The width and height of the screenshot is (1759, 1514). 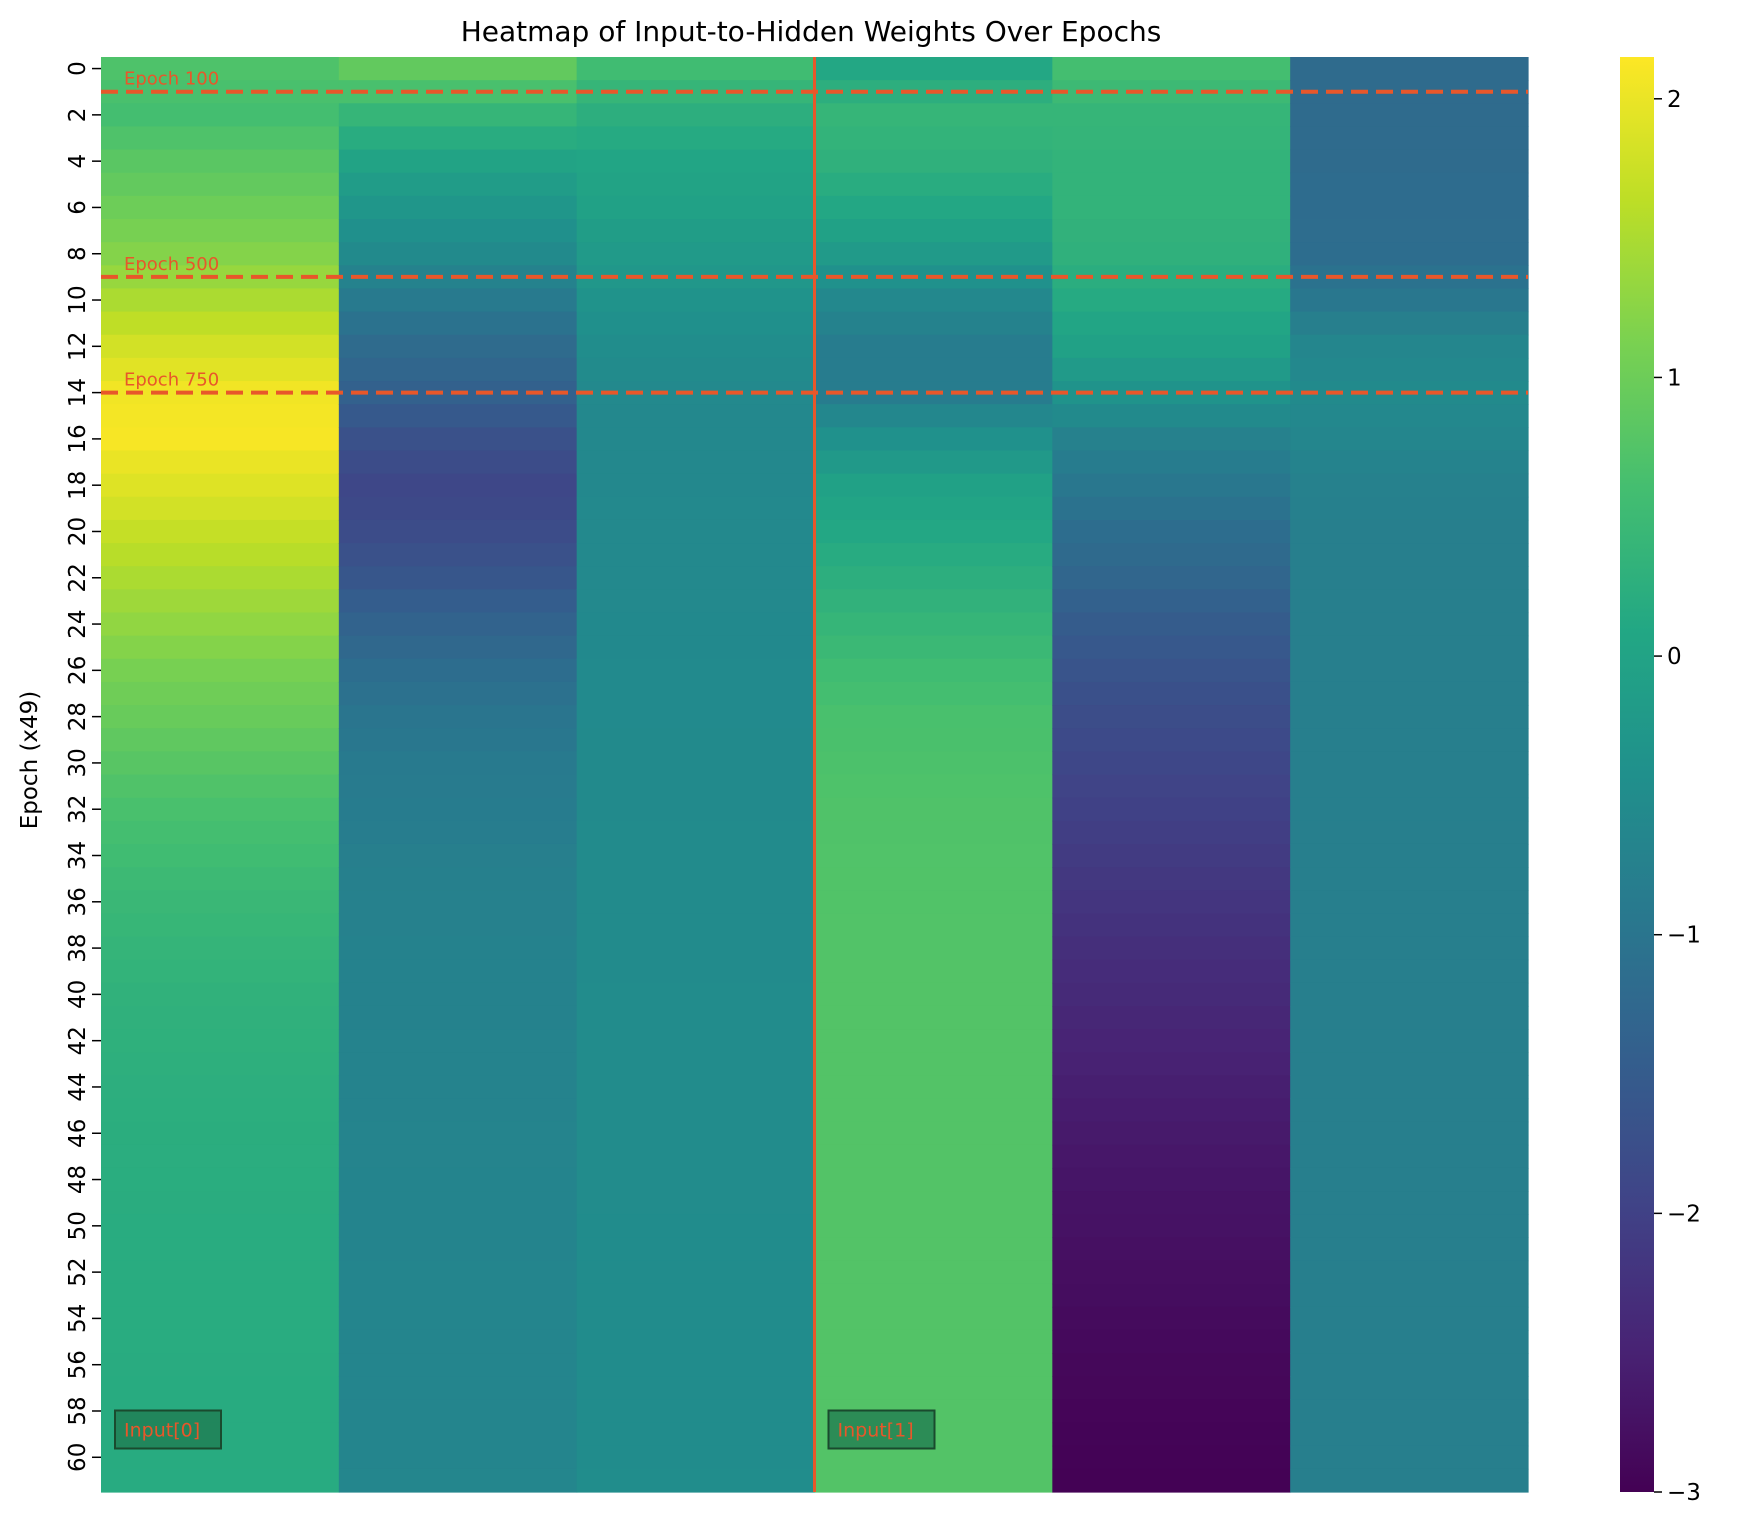 I want to click on input-label-text: Input[0], so click(x=162, y=1431).